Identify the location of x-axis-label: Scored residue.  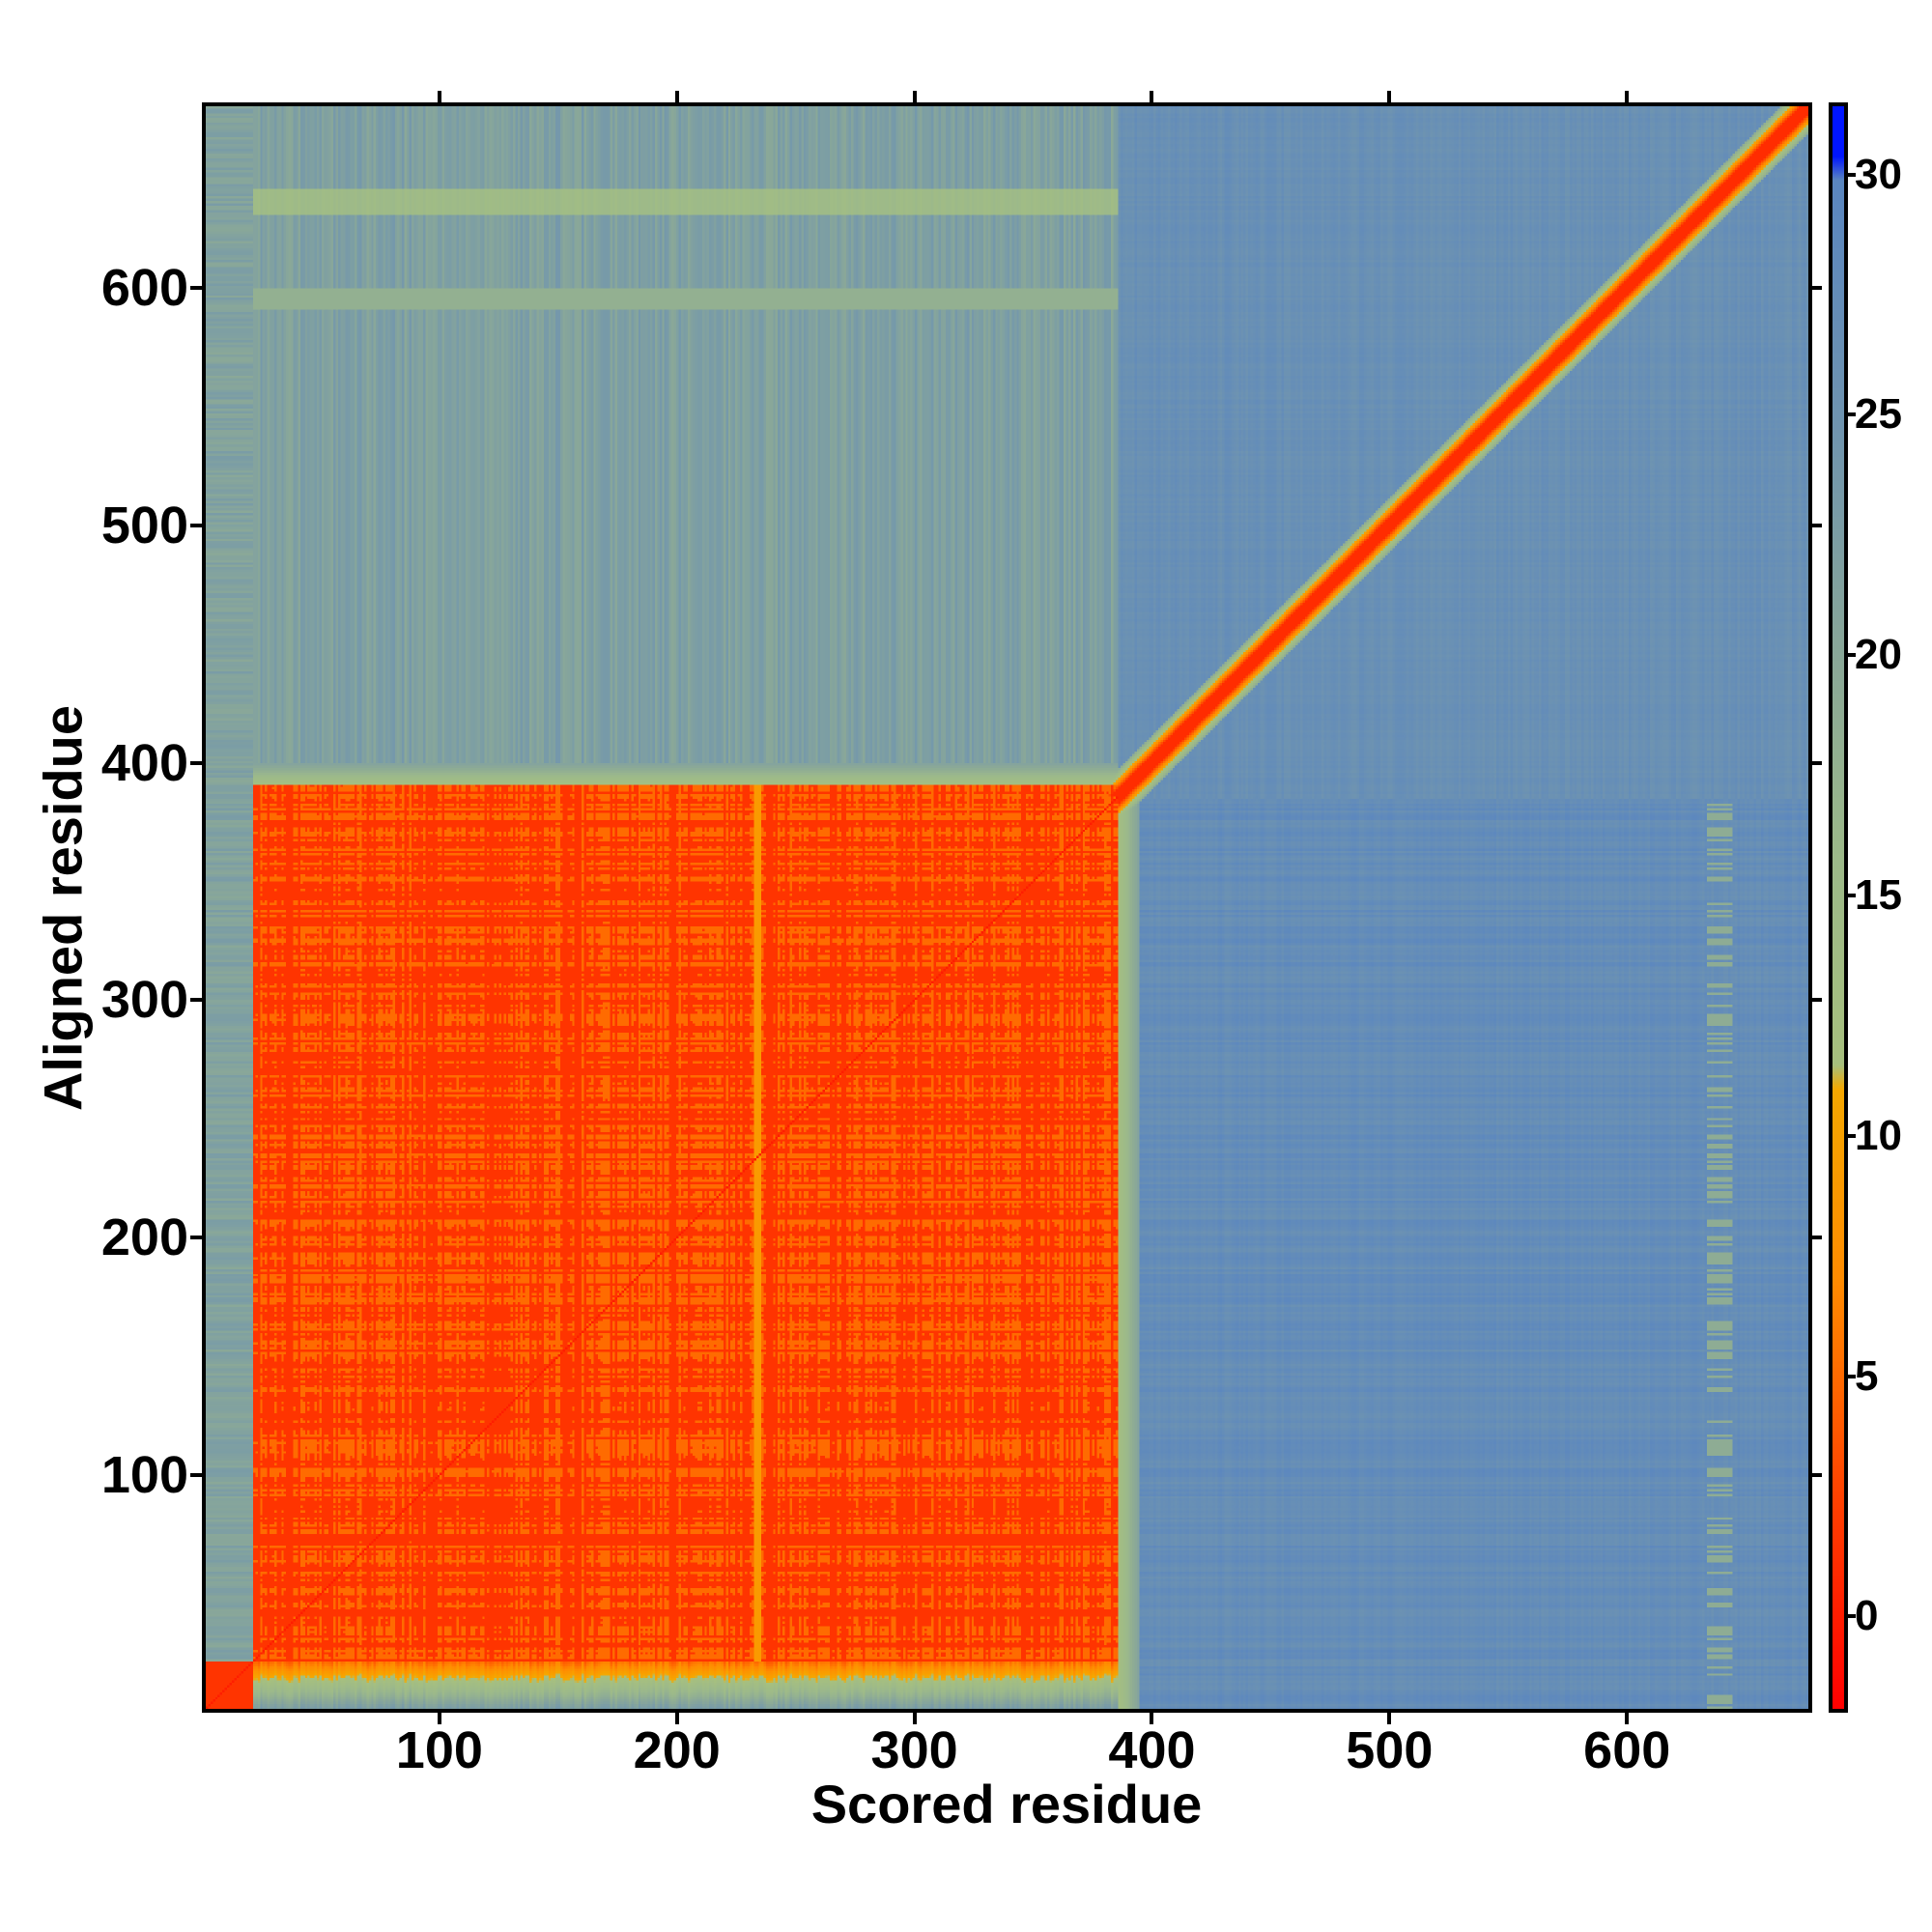
(1006, 1804).